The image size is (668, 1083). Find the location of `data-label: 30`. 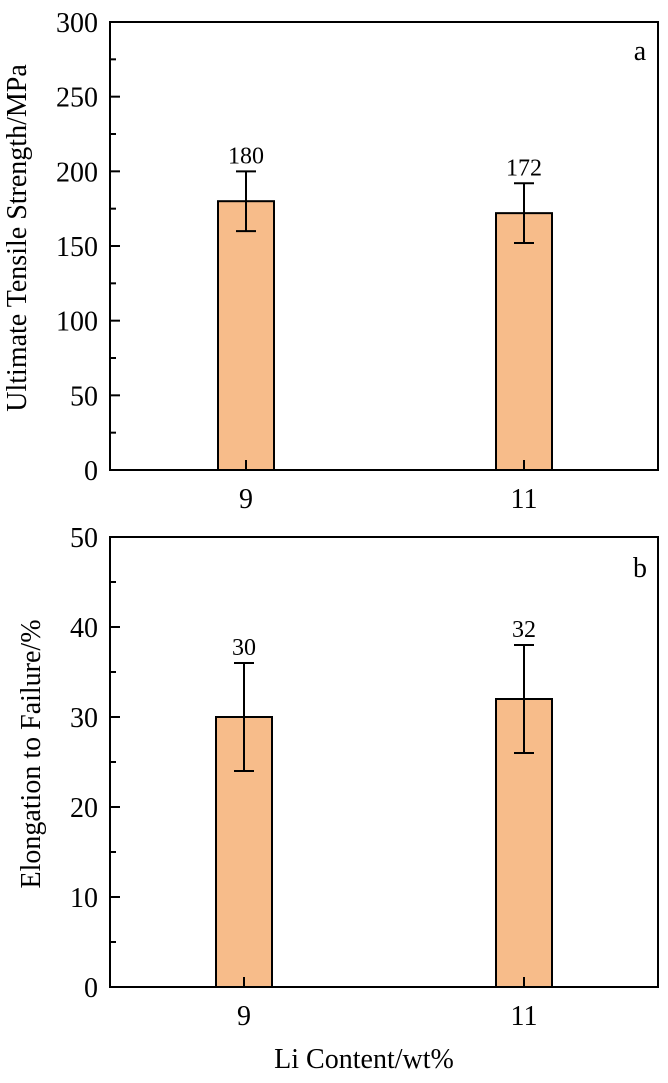

data-label: 30 is located at coordinates (244, 648).